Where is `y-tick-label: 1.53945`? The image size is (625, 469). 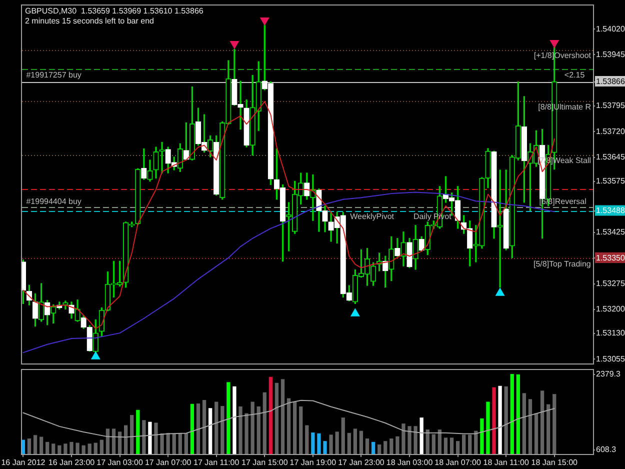
y-tick-label: 1.53945 is located at coordinates (610, 54).